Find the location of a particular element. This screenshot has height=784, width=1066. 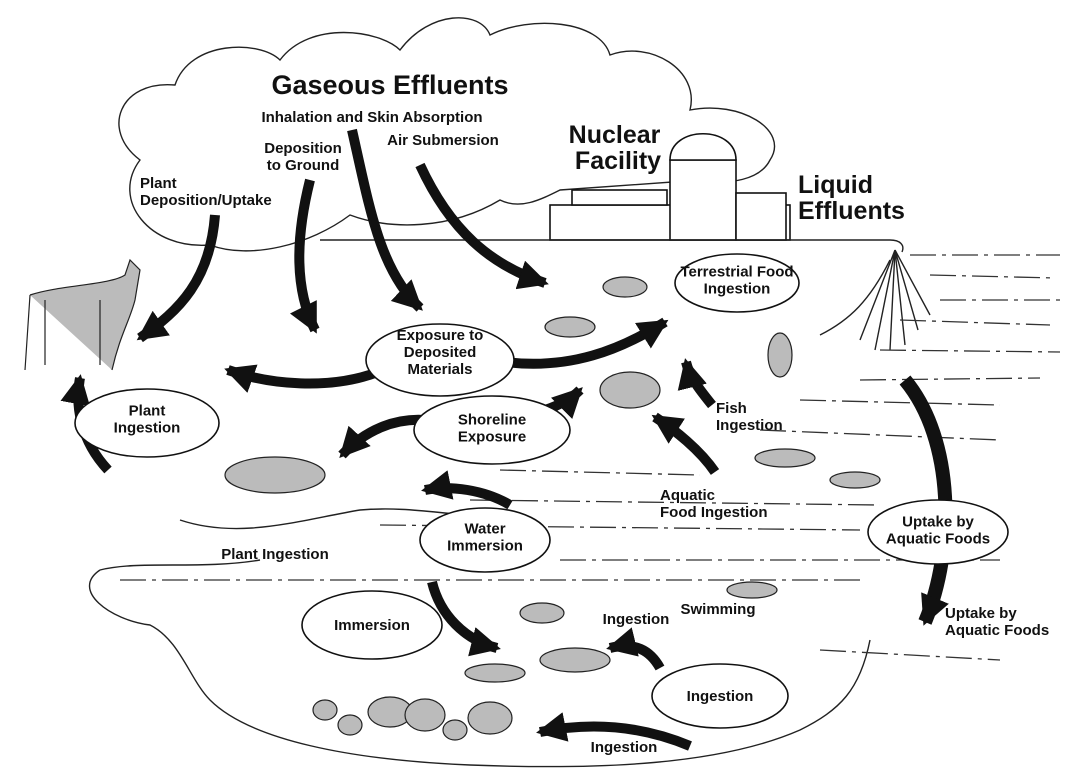

label-line: Aquatic is located at coordinates (687, 495).